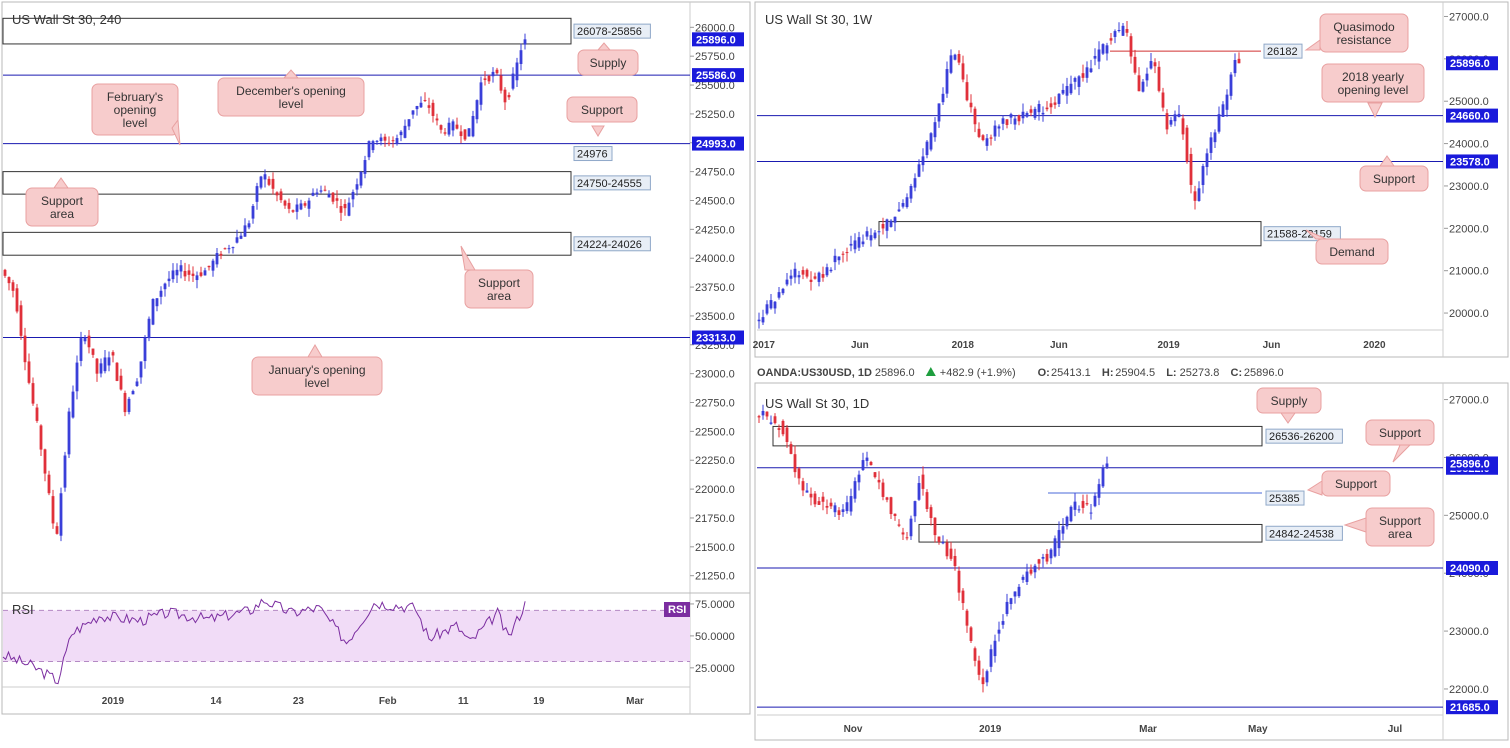 The width and height of the screenshot is (1510, 748). I want to click on h4-note-support-area-right-line: Support, so click(499, 283).